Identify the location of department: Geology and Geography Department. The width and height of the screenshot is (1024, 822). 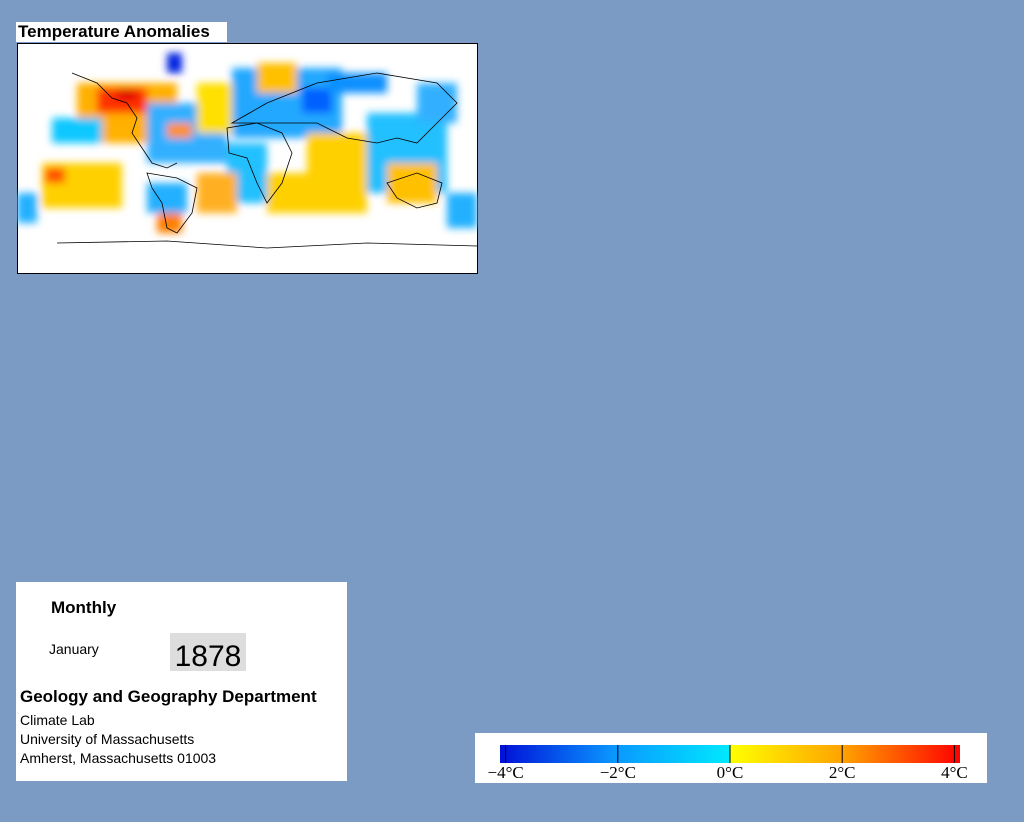
(168, 696).